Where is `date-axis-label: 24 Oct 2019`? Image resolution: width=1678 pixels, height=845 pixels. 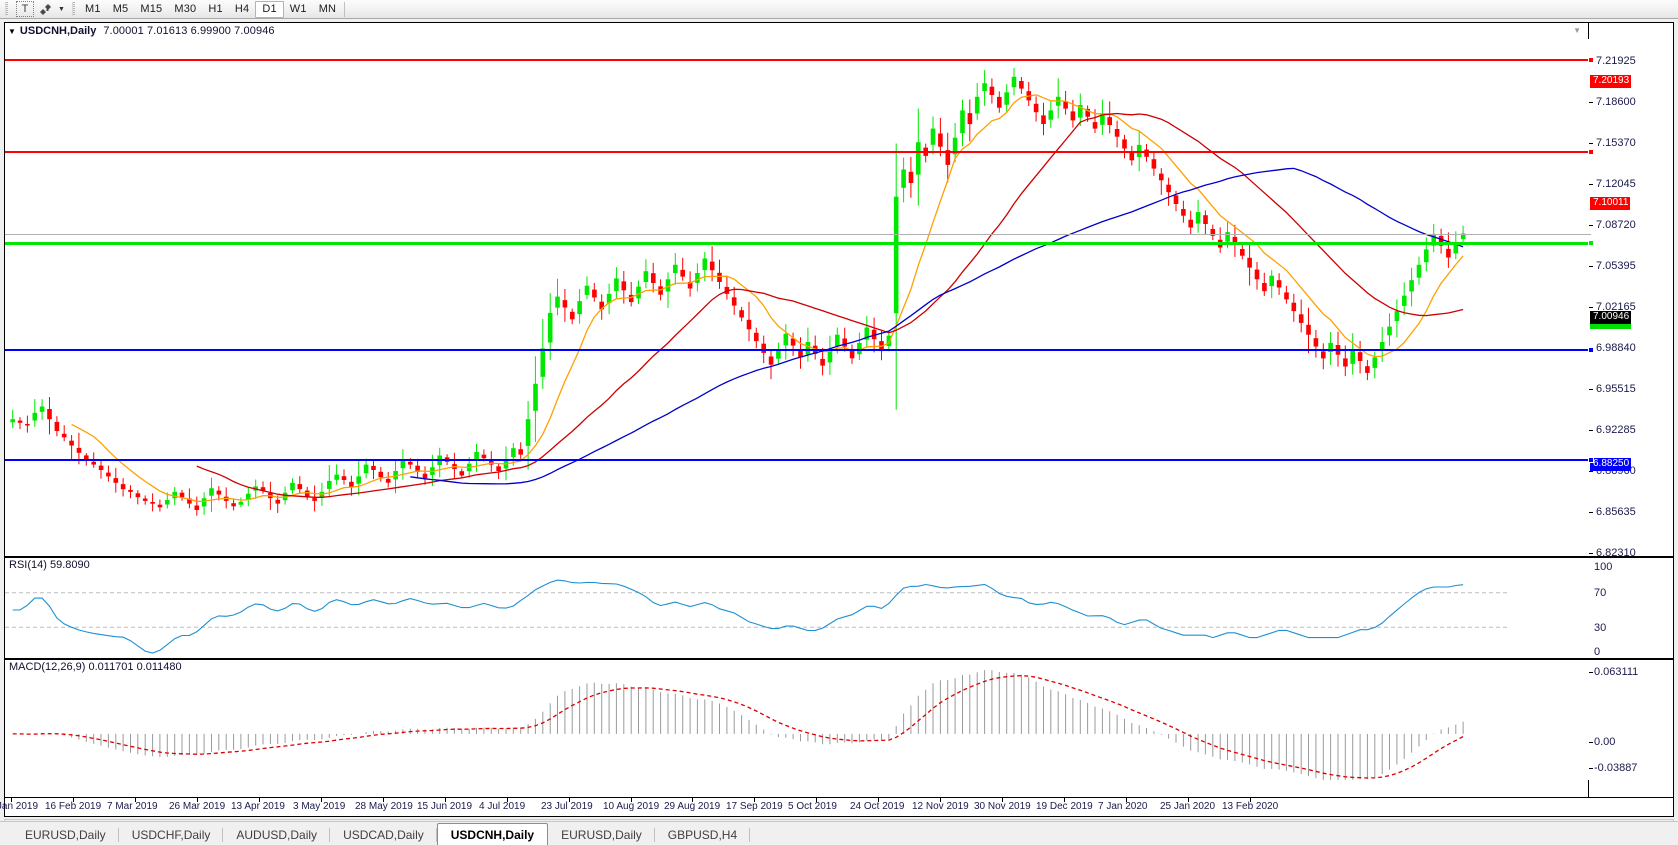 date-axis-label: 24 Oct 2019 is located at coordinates (877, 806).